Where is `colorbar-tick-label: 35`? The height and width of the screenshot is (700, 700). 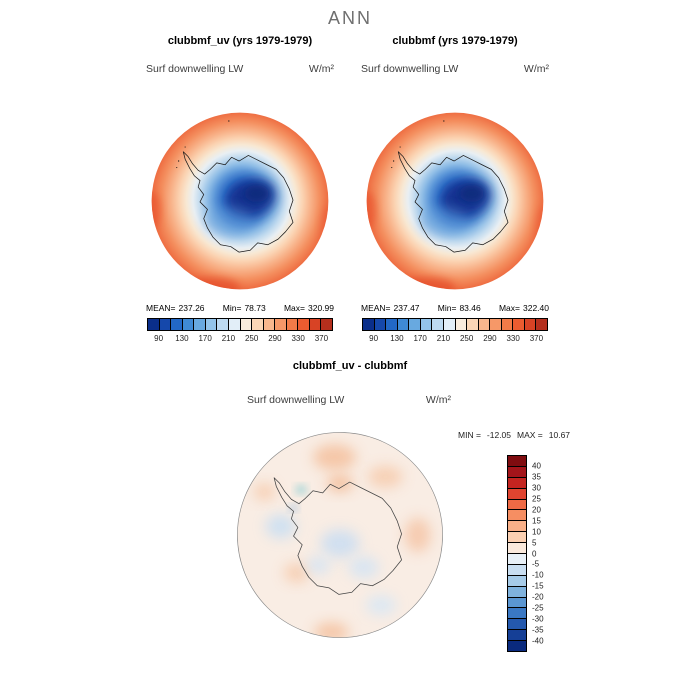
colorbar-tick-label: 35 is located at coordinates (536, 477).